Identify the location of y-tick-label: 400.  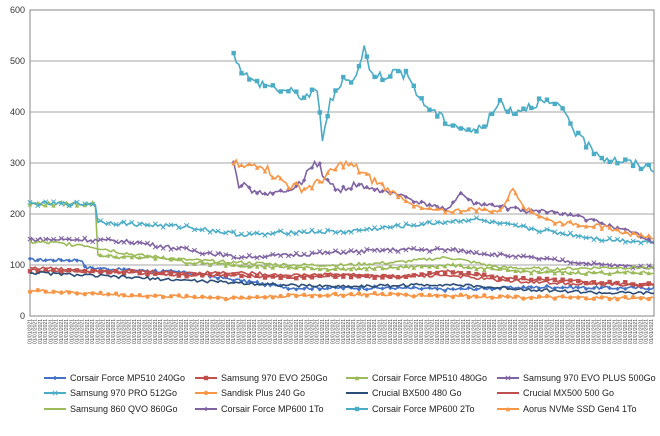
(17, 112).